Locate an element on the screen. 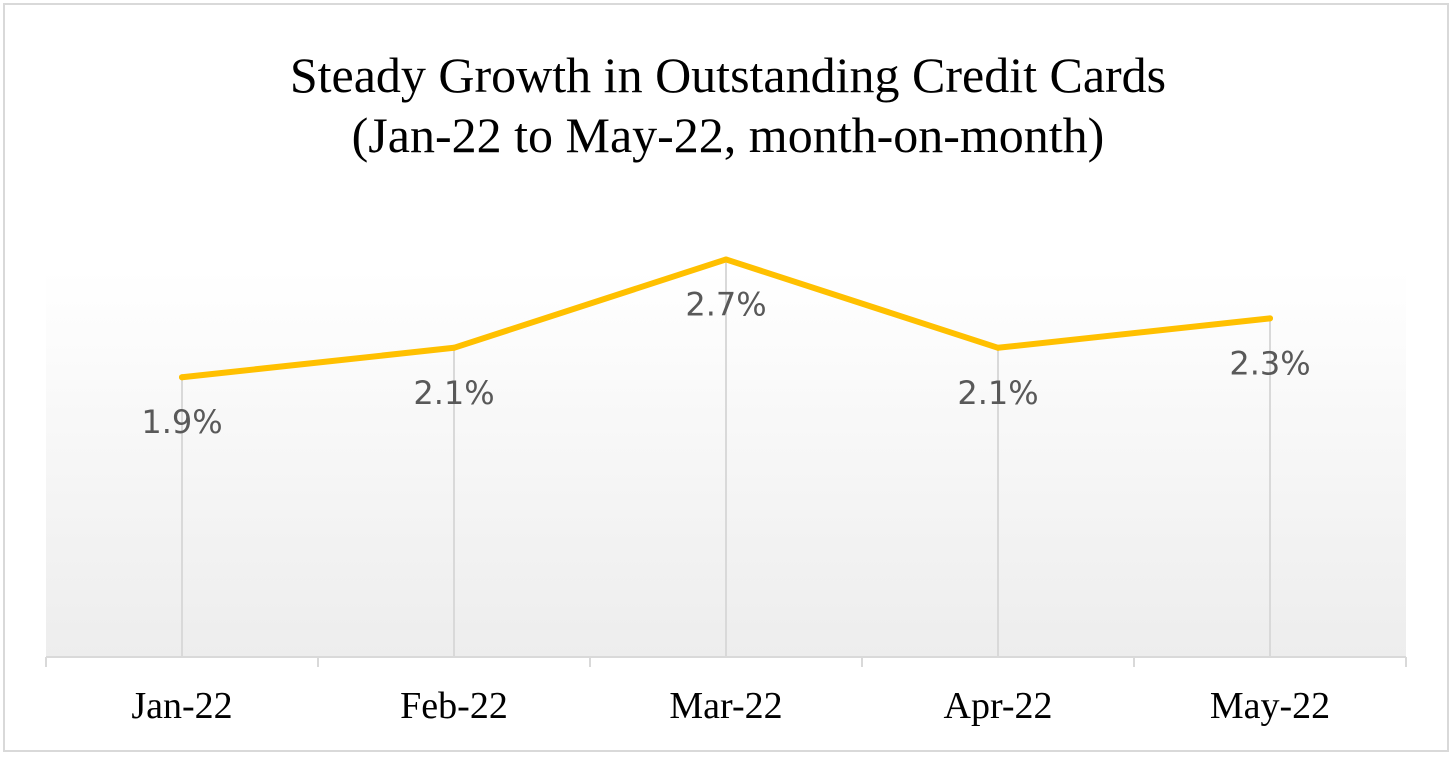 The image size is (1456, 759). data-label: 1.9% is located at coordinates (181, 422).